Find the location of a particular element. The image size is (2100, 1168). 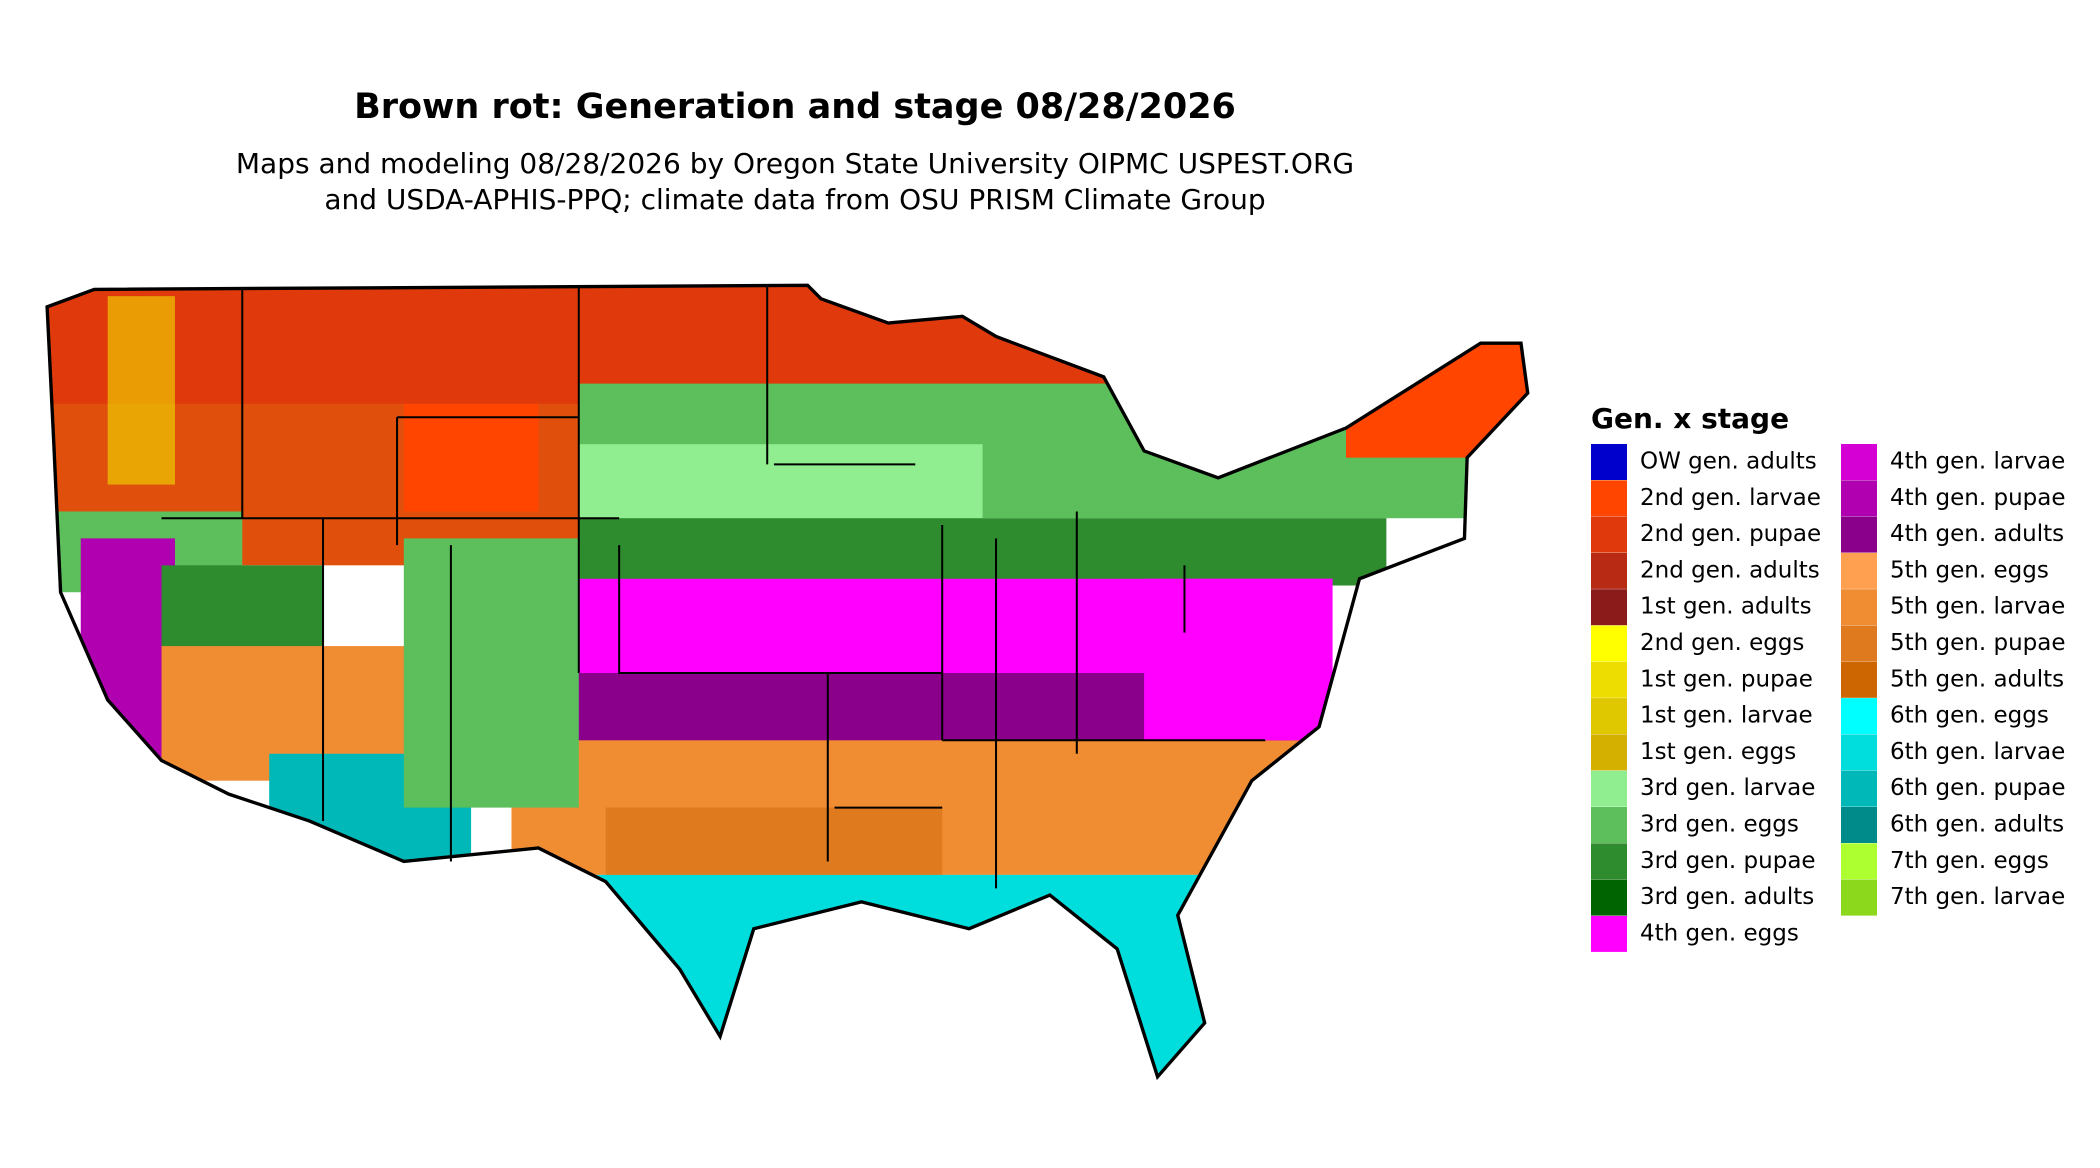

legend-label: 2nd gen. adults is located at coordinates (1730, 570).